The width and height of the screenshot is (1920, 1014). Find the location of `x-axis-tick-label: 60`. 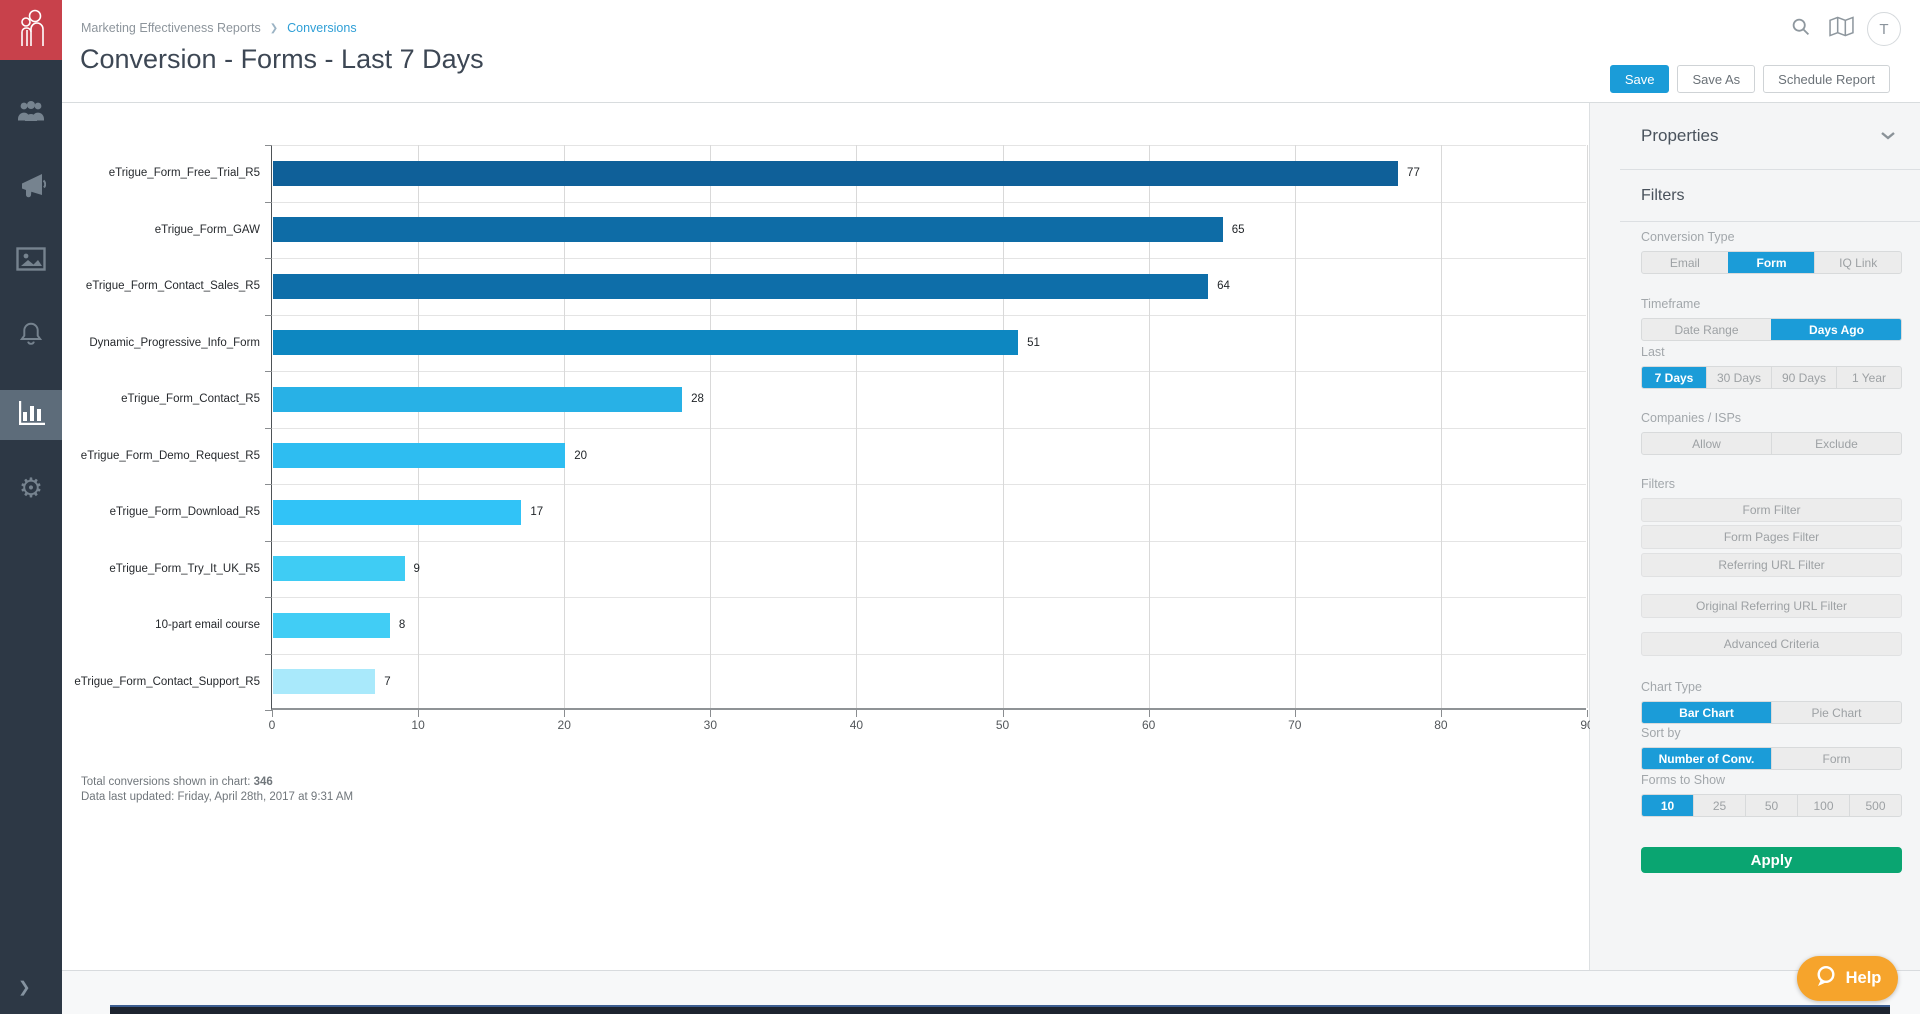

x-axis-tick-label: 60 is located at coordinates (1148, 725).